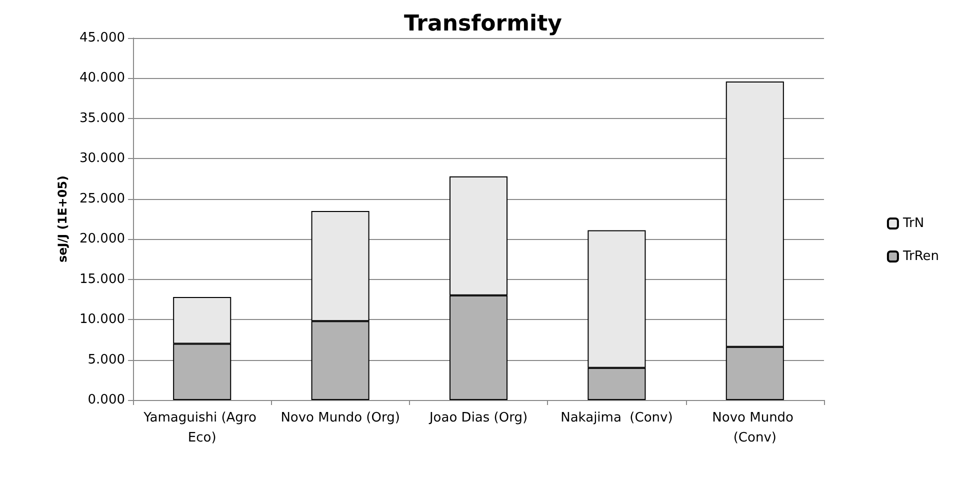 This screenshot has width=972, height=480. Describe the element at coordinates (102, 38) in the screenshot. I see `y-tick-label: 45.000` at that location.